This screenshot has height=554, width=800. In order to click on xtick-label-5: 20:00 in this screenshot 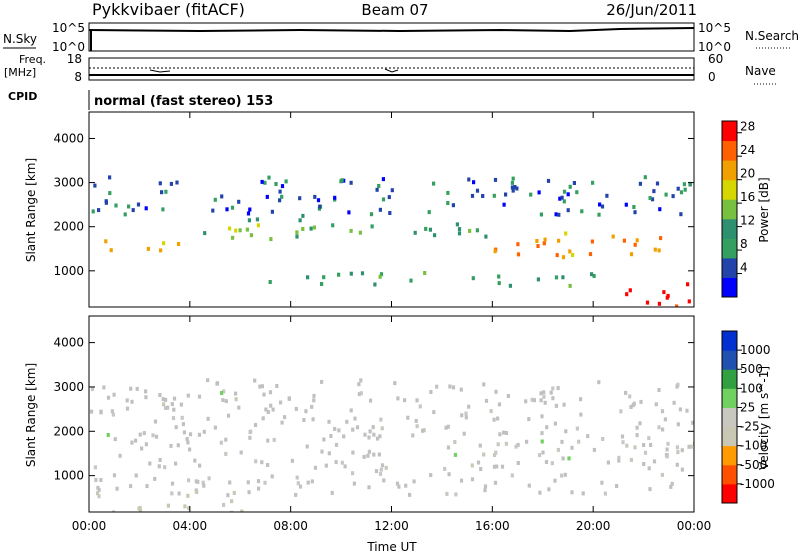, I will do `click(593, 526)`.